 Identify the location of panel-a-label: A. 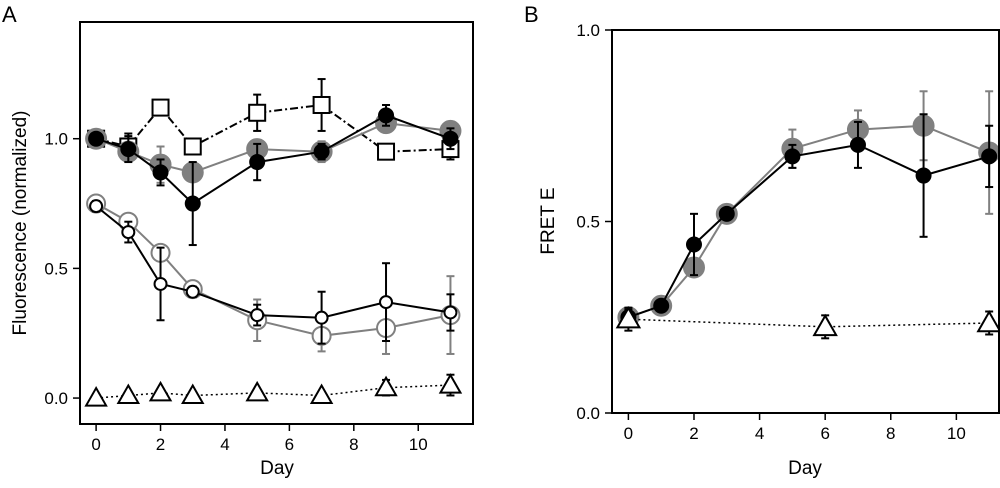
(9, 14).